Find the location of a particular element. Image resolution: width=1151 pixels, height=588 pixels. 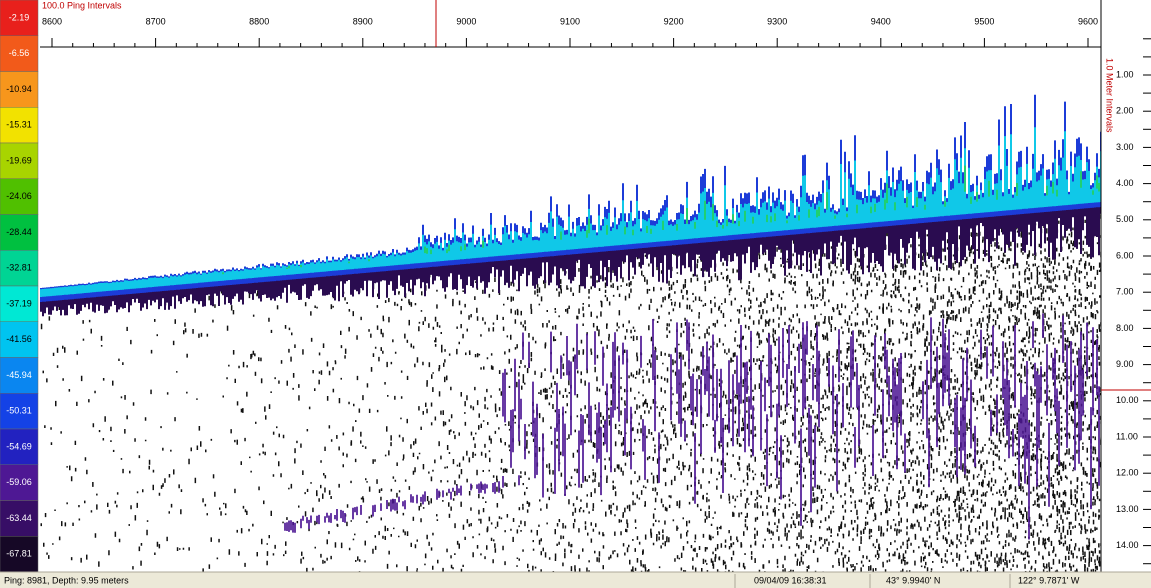

depth-tick-label: 9.00 is located at coordinates (1125, 364).